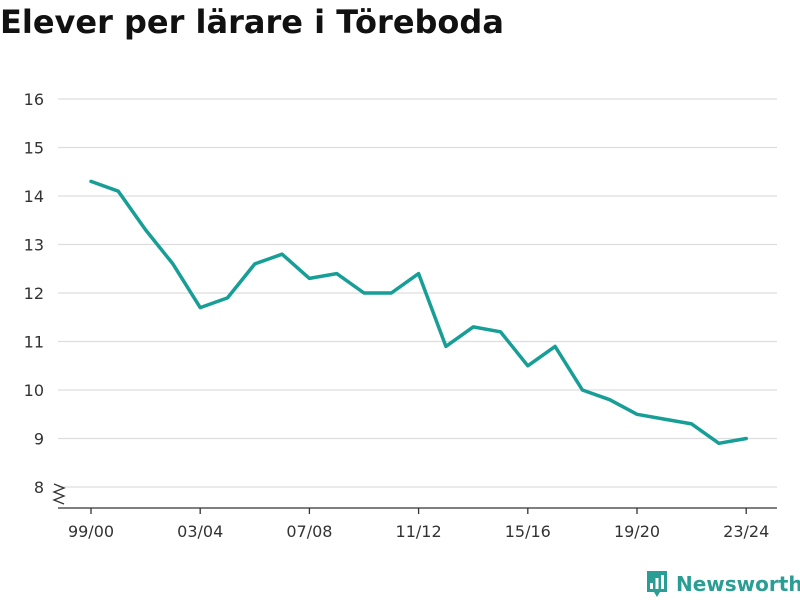 The image size is (800, 600). What do you see at coordinates (39, 439) in the screenshot?
I see `y-tick-label: 9` at bounding box center [39, 439].